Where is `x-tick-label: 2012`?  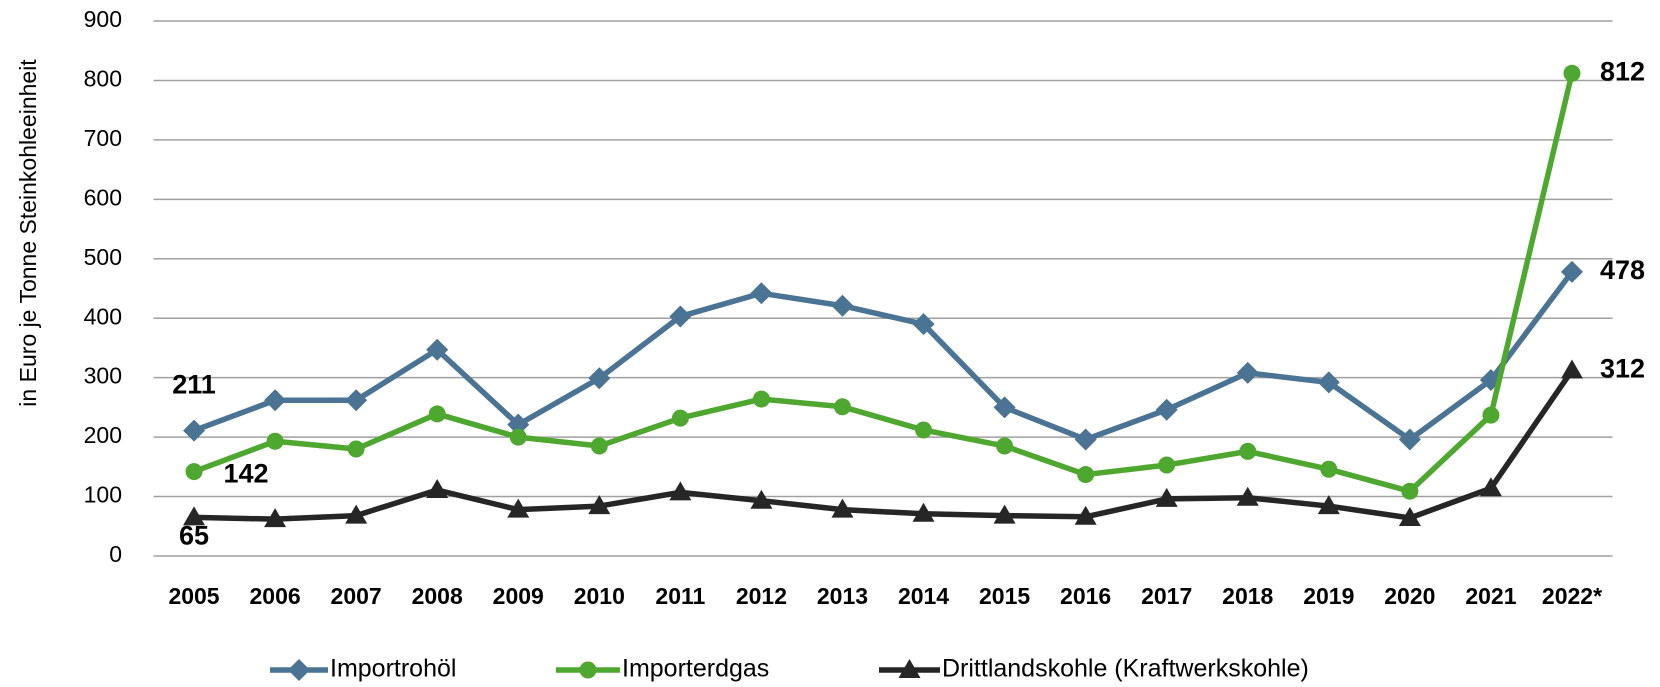
x-tick-label: 2012 is located at coordinates (761, 596).